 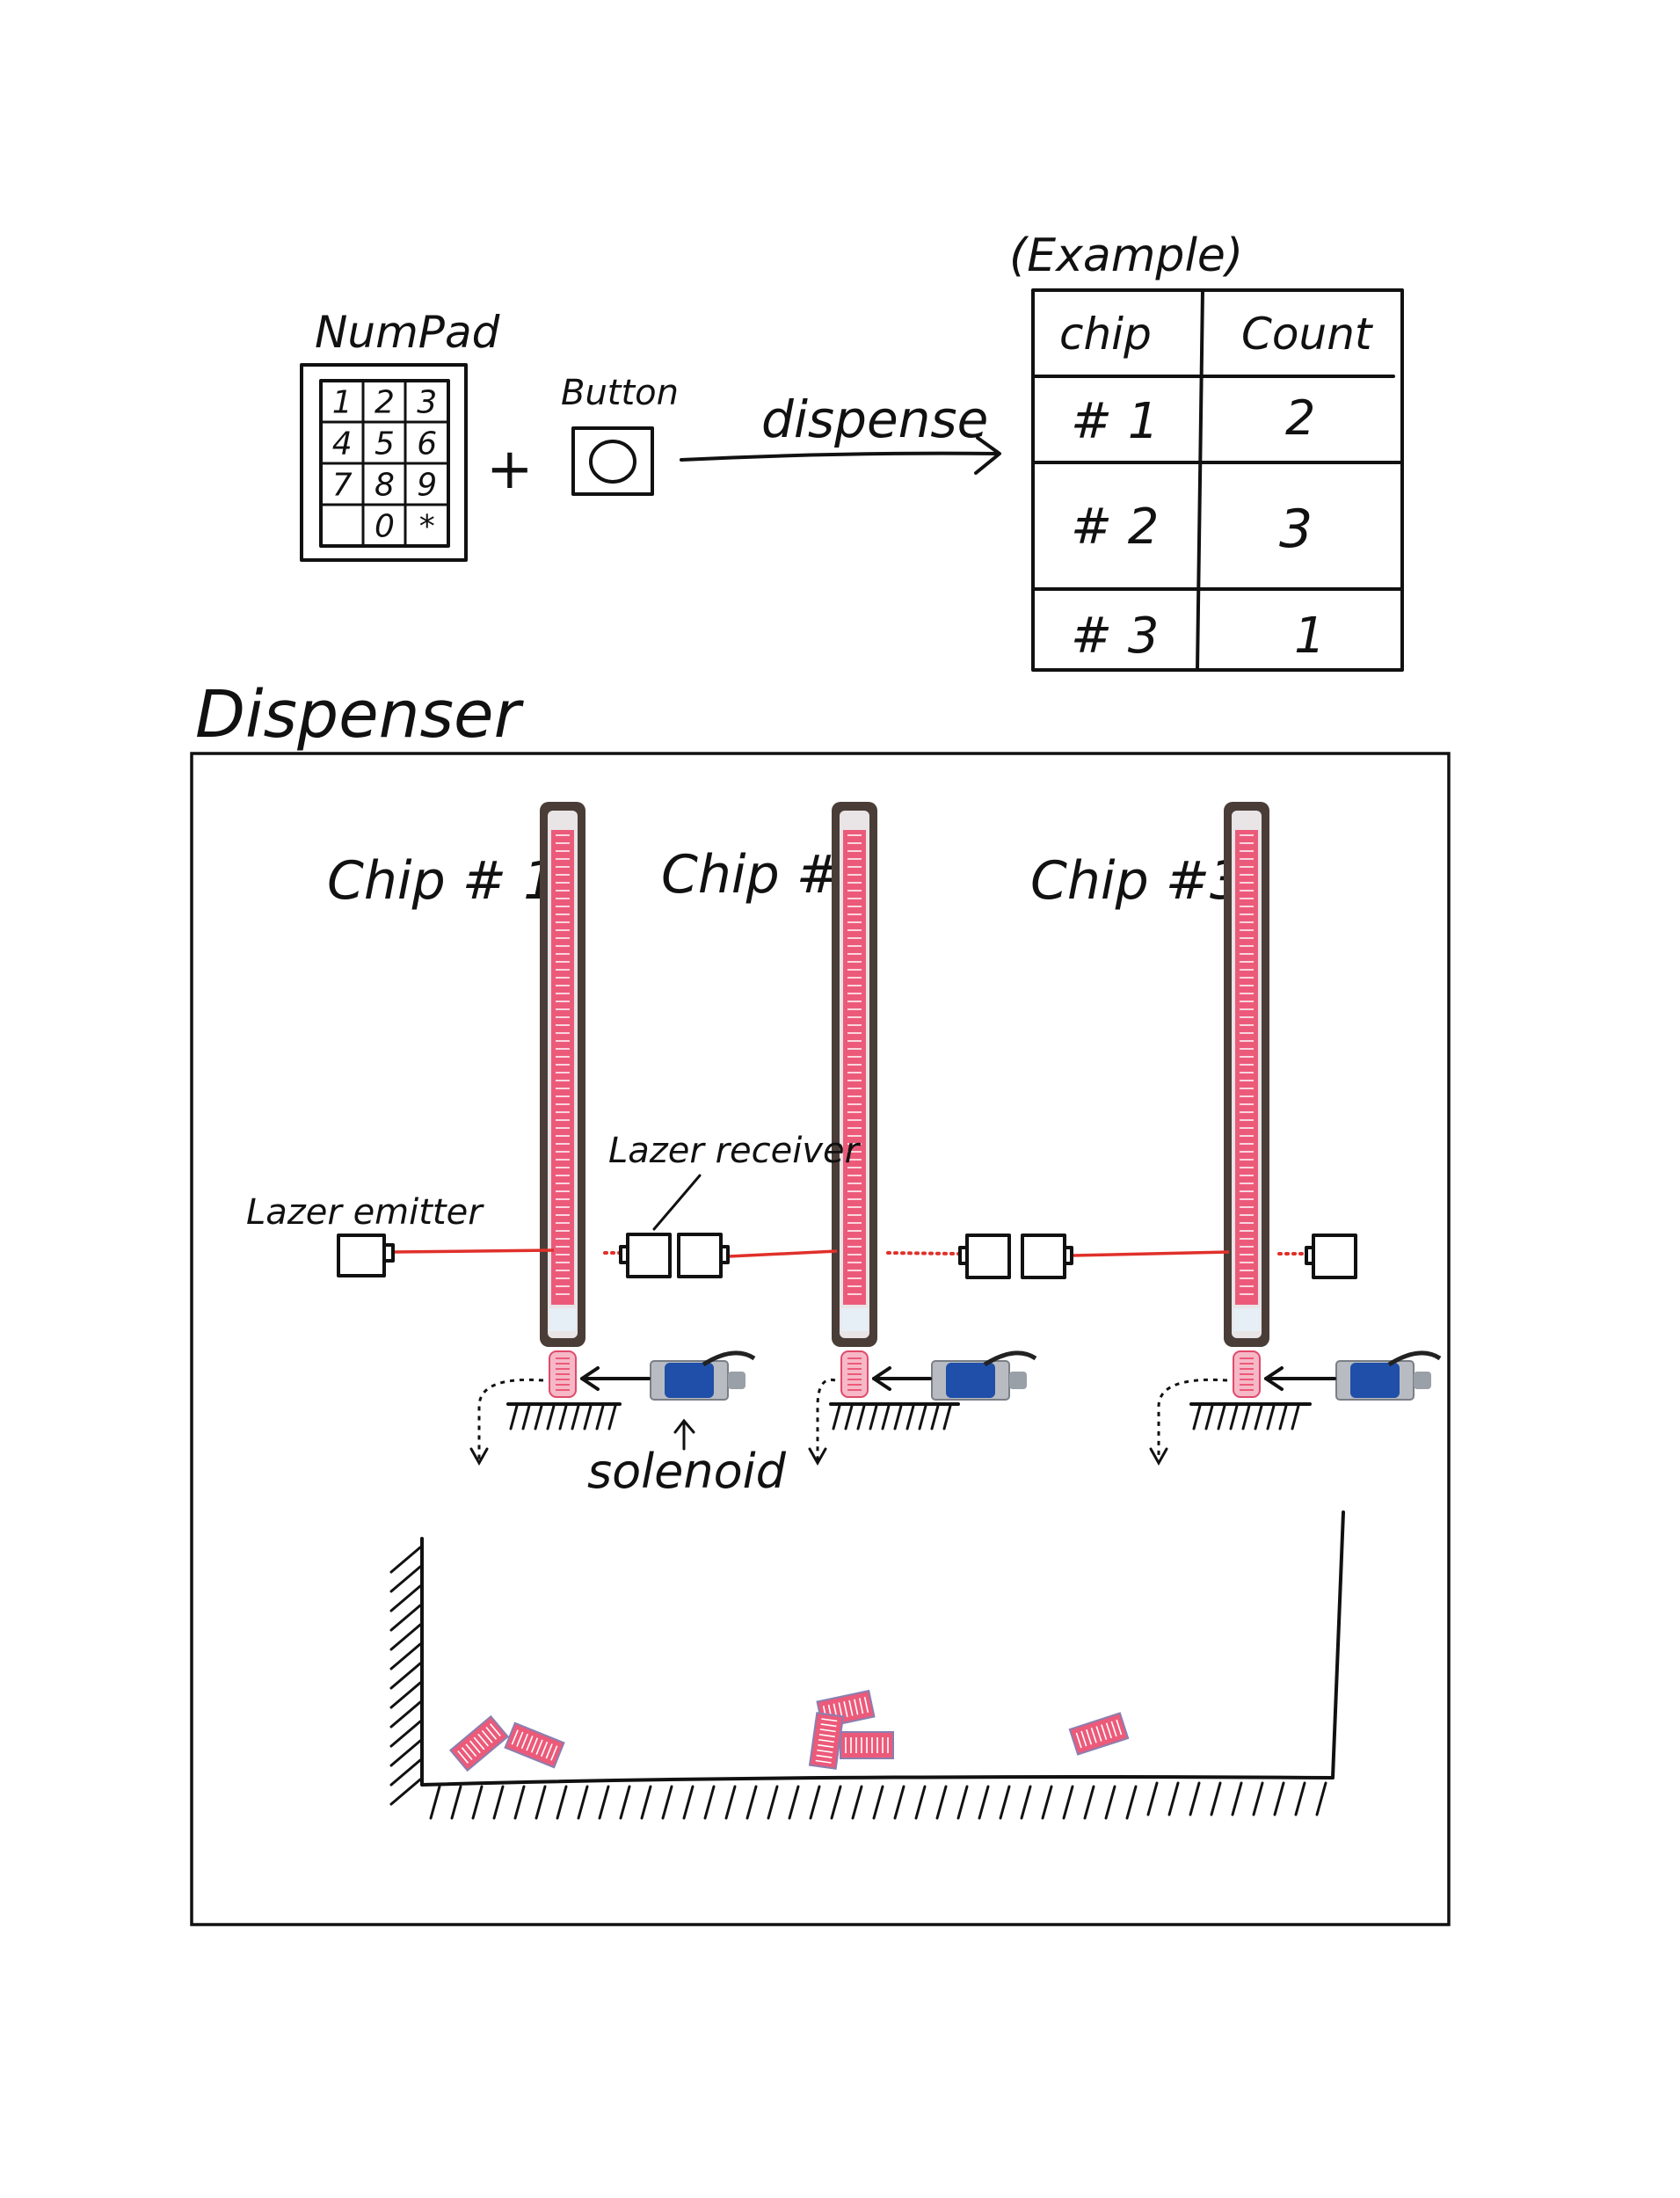 What do you see at coordinates (904, 1074) in the screenshot?
I see `chip-tubes` at bounding box center [904, 1074].